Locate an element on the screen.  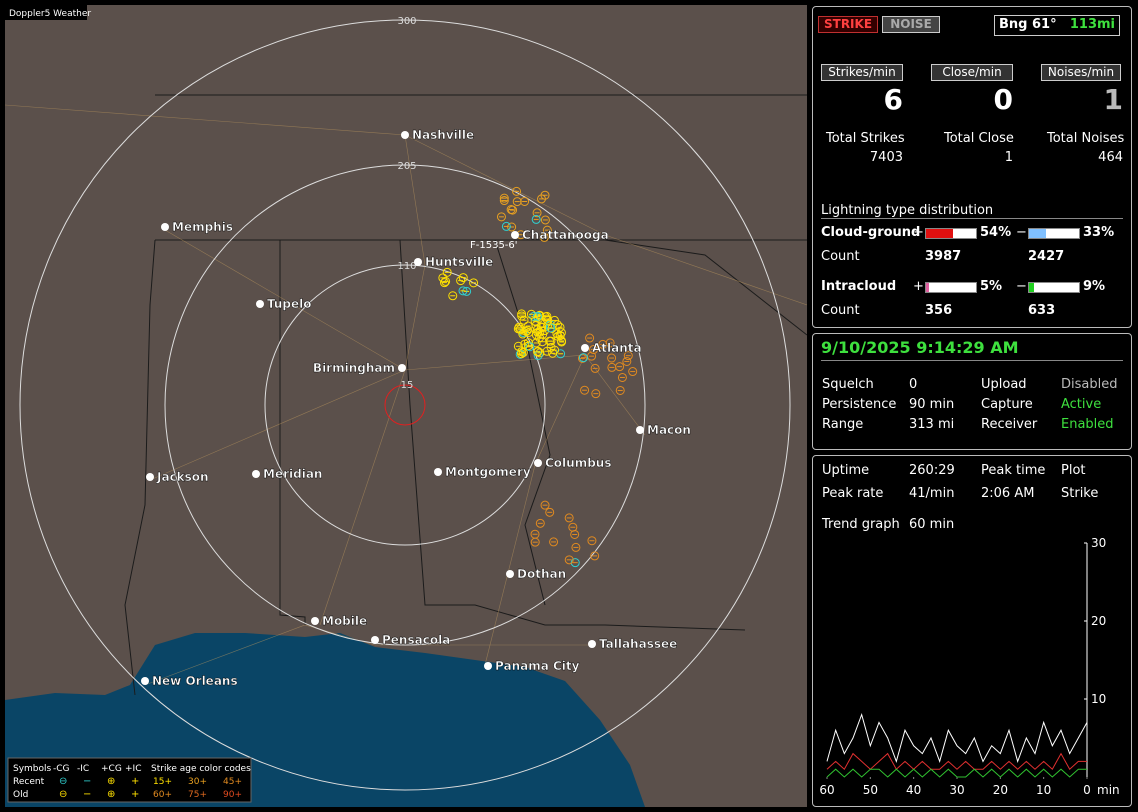
info-cell: Disabled is located at coordinates (1089, 384).